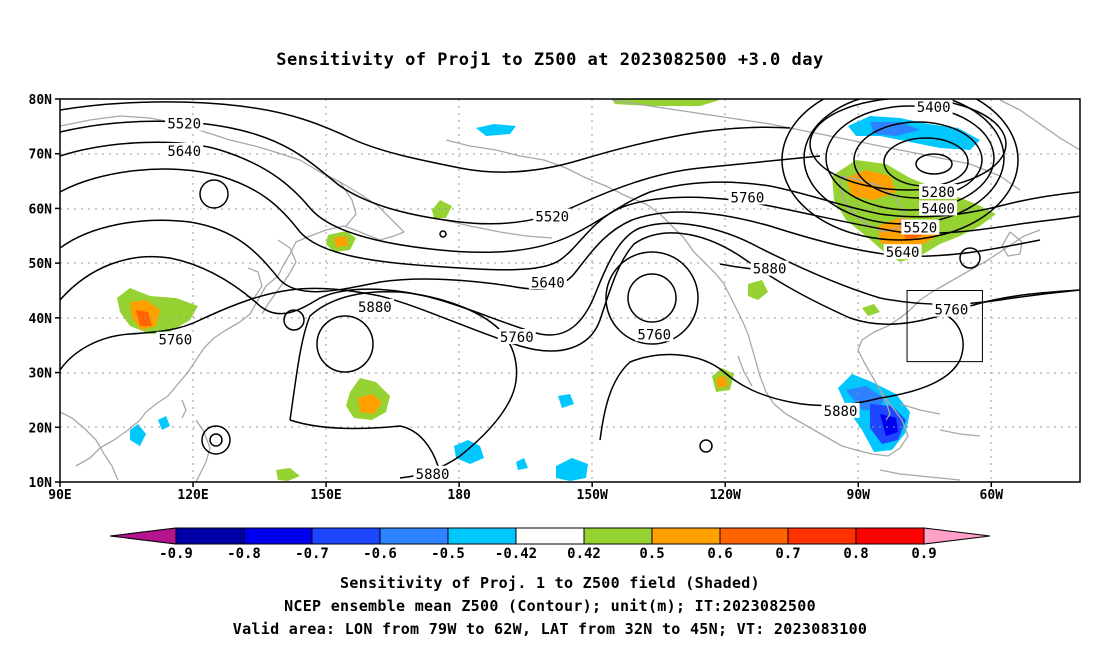 The image size is (1100, 650). I want to click on coastline-philippines, so click(203, 450).